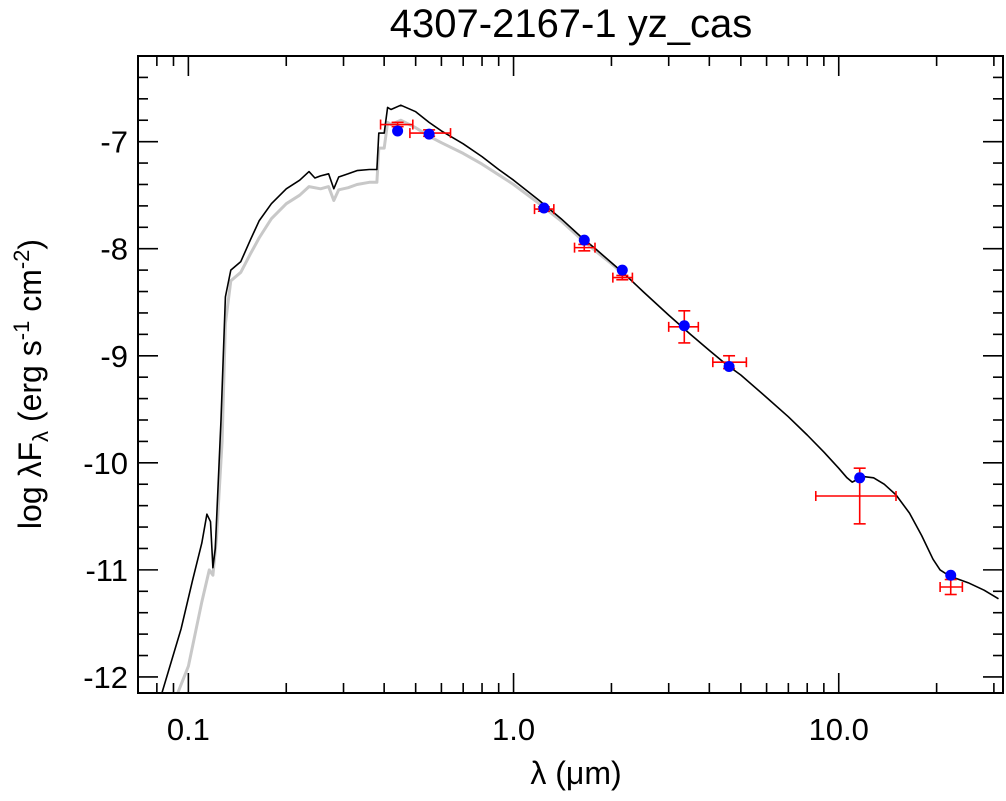  I want to click on x-axis-label: λ (μm), so click(575, 773).